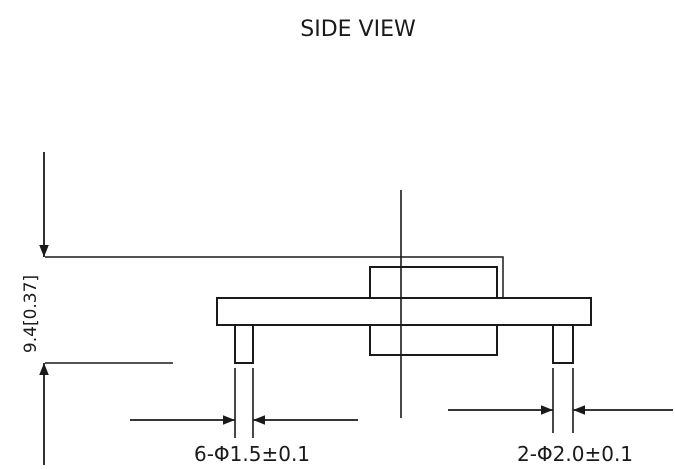 The height and width of the screenshot is (469, 675). Describe the element at coordinates (358, 29) in the screenshot. I see `drawing-title: SIDE VIEW` at that location.